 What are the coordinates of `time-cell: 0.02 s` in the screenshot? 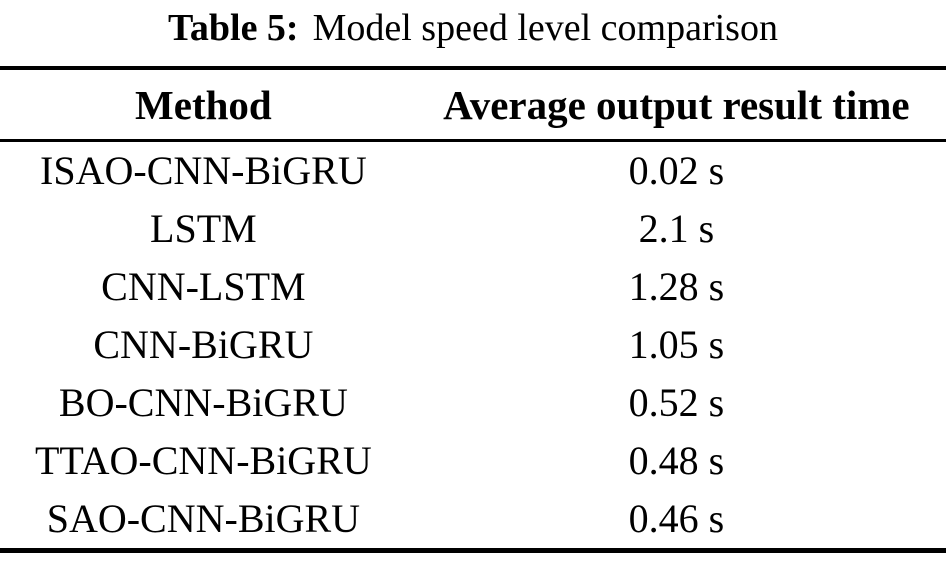 It's located at (676, 170).